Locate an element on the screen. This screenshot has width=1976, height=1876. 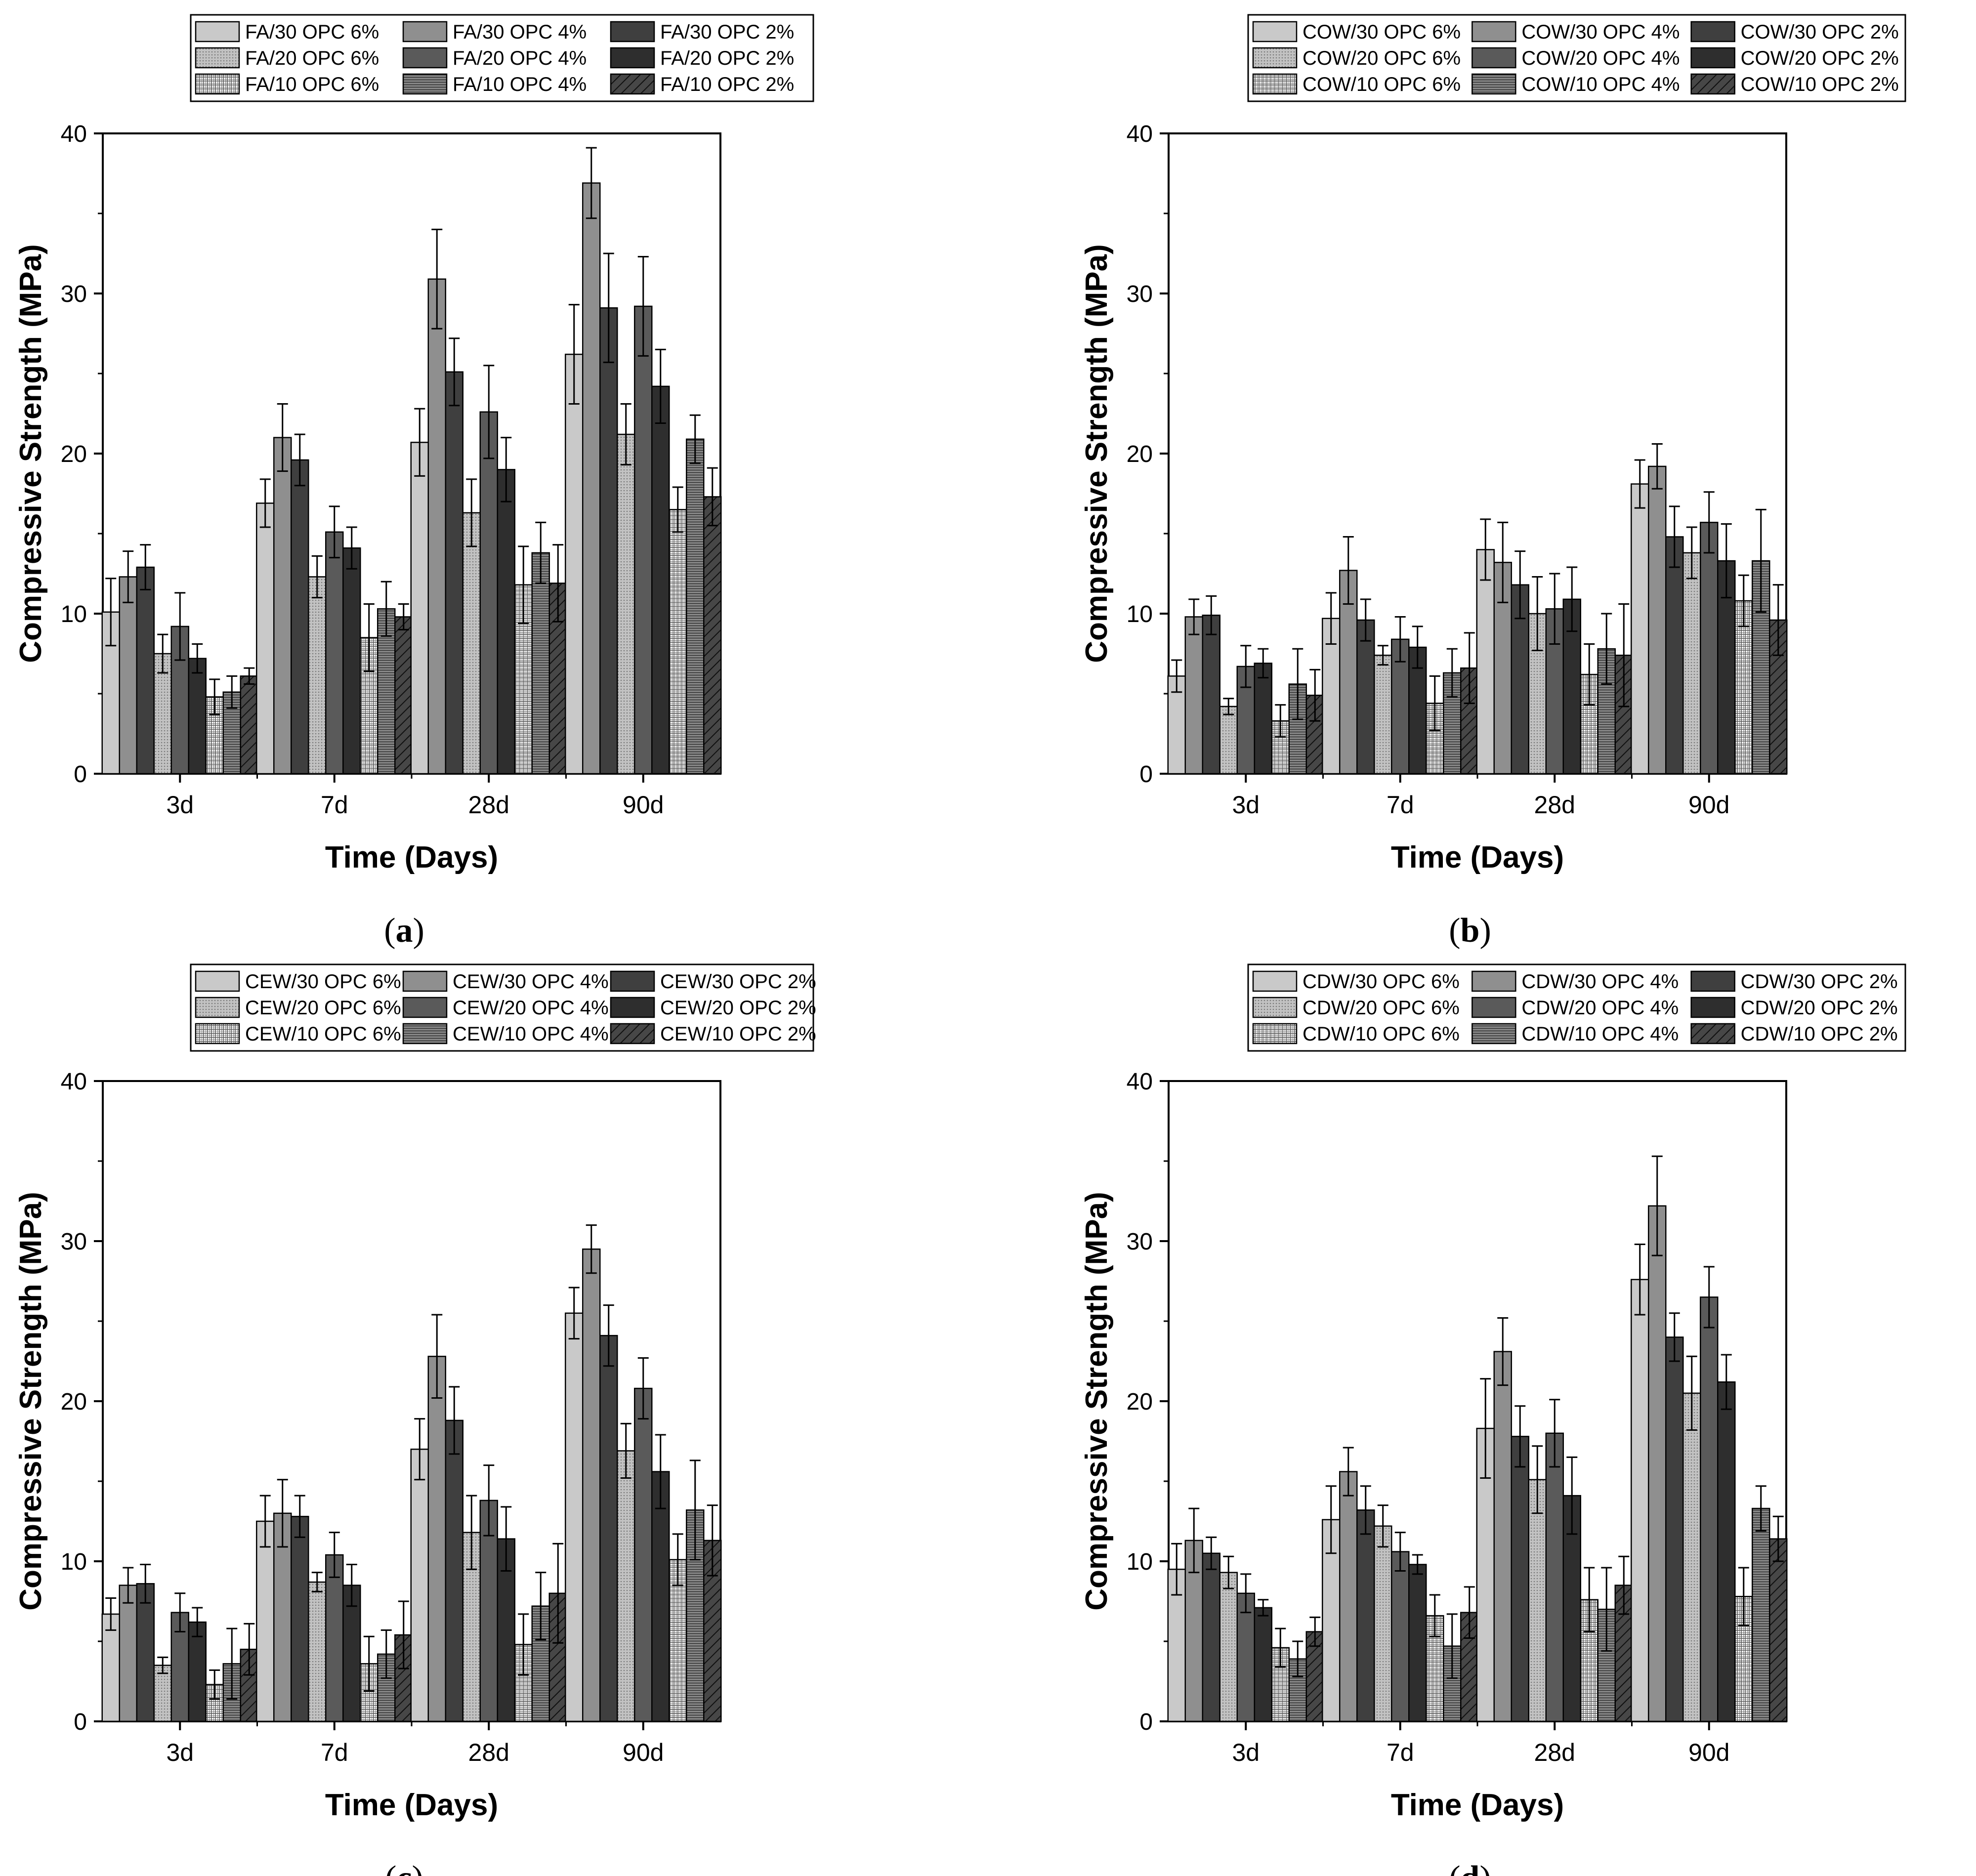
legend-item: CEW/10 OPC 2% is located at coordinates (713, 1034).